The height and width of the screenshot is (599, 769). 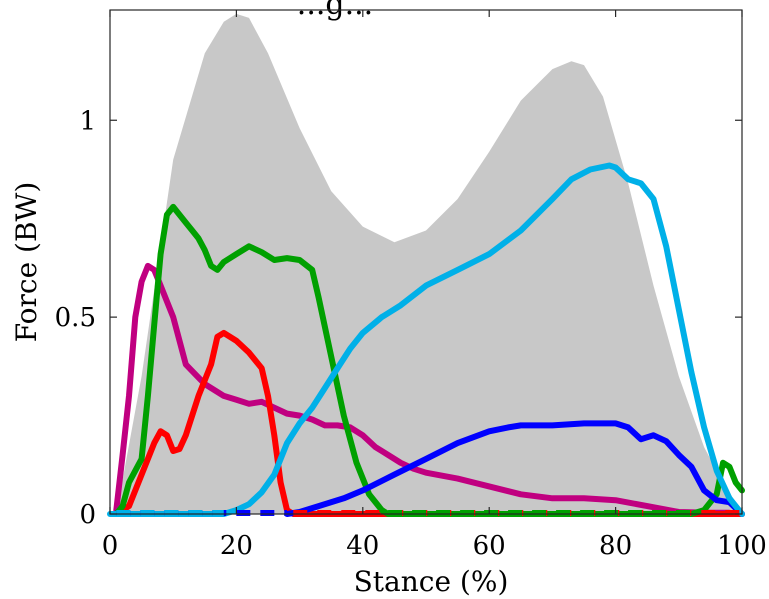 What do you see at coordinates (489, 546) in the screenshot?
I see `x-tick-label-3: 60` at bounding box center [489, 546].